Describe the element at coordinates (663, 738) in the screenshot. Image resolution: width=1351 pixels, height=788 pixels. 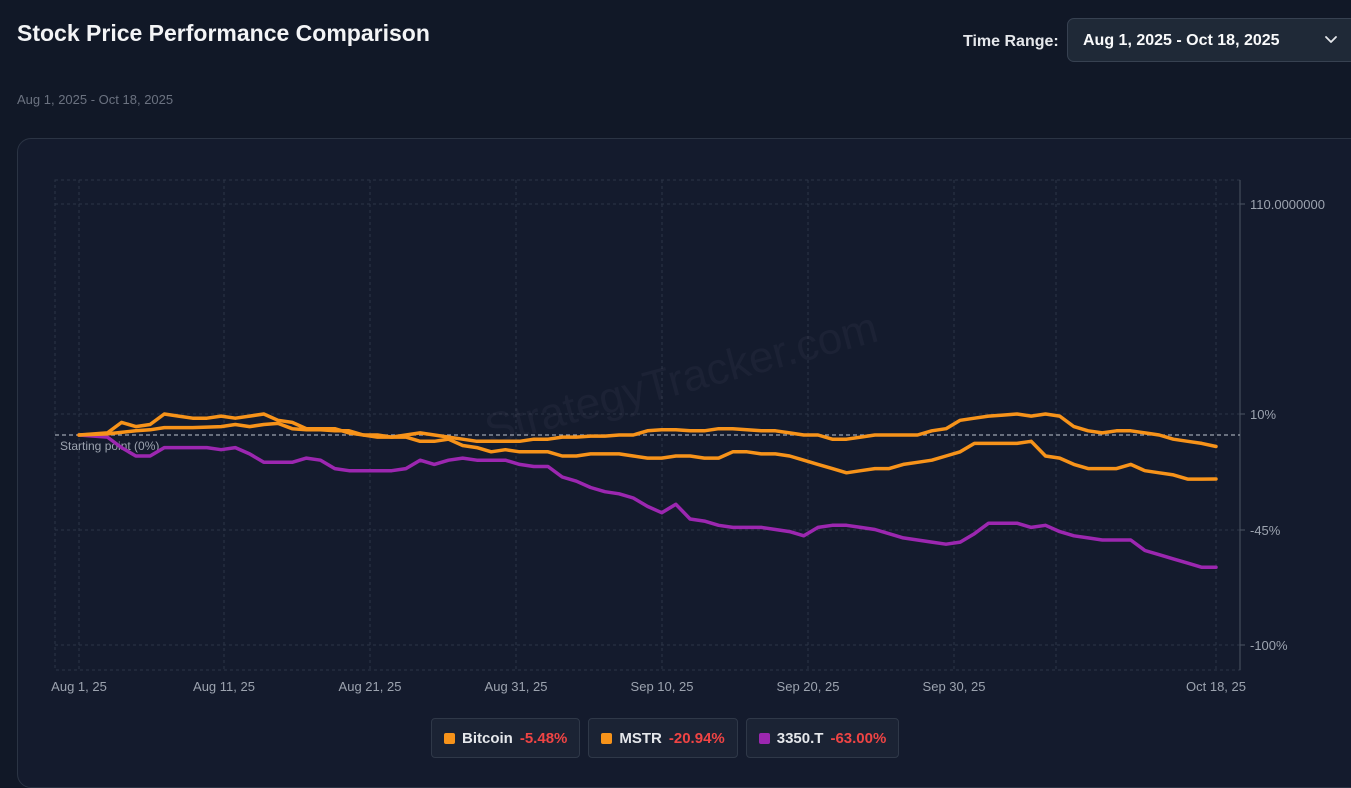
I see `legend-item-mstr: MSTR -20.94%` at that location.